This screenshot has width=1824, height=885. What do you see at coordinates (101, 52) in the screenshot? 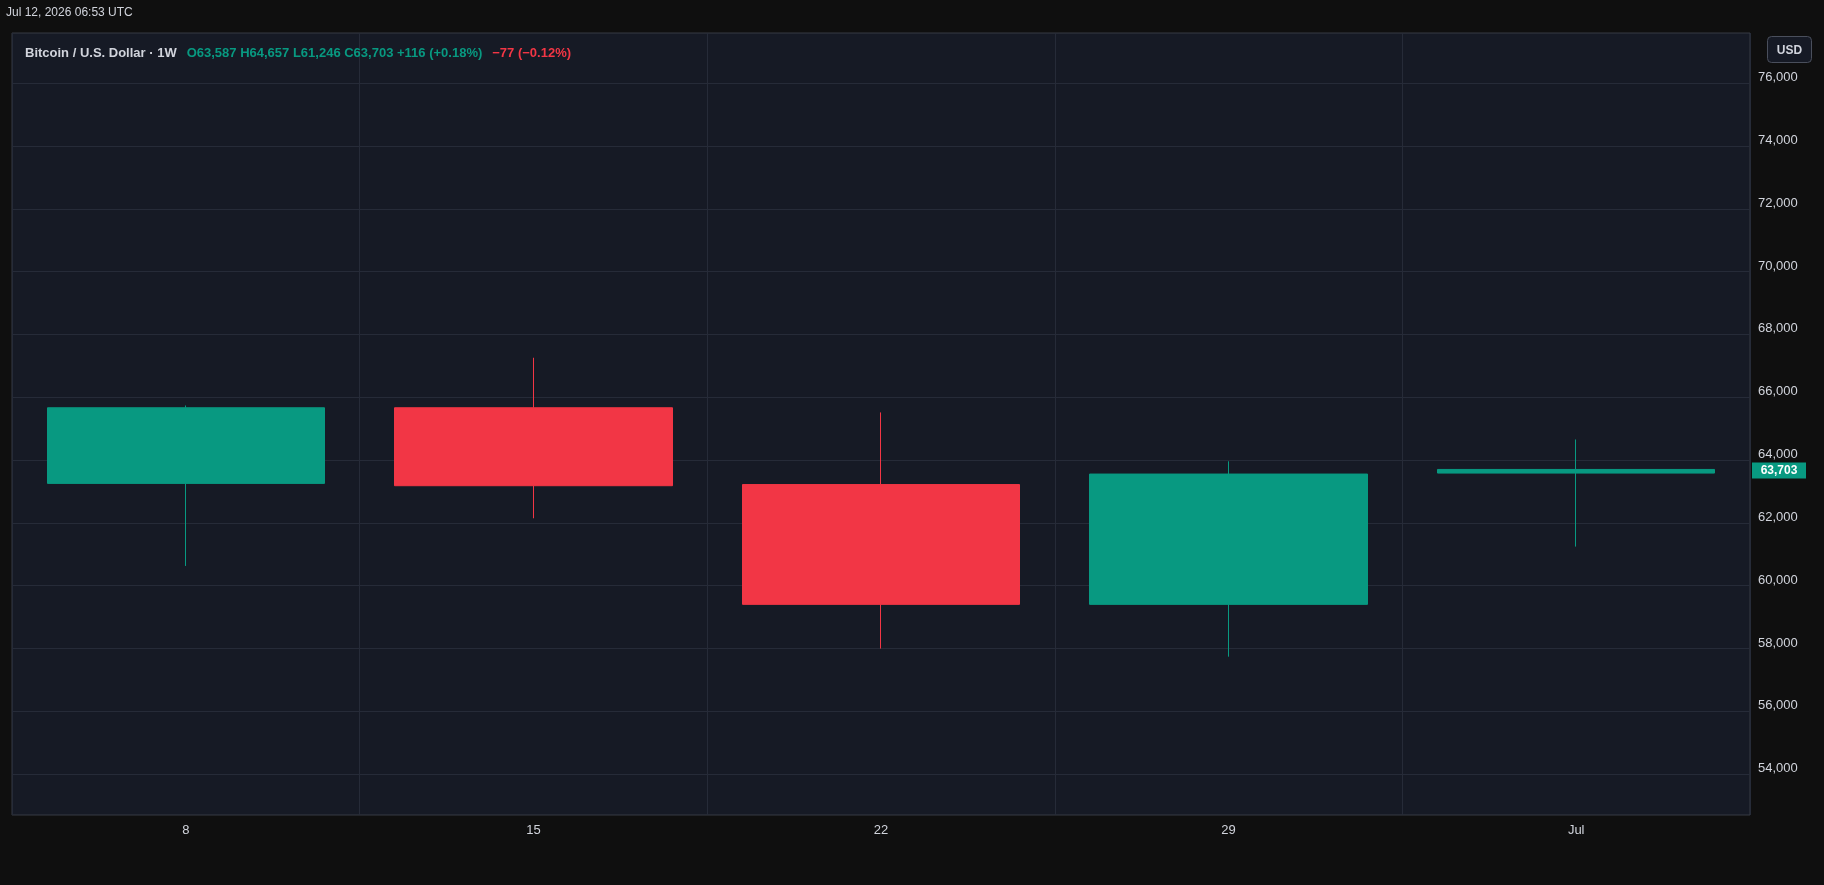
I see `text: Bitcoin / U.S. Dollar · 1W` at bounding box center [101, 52].